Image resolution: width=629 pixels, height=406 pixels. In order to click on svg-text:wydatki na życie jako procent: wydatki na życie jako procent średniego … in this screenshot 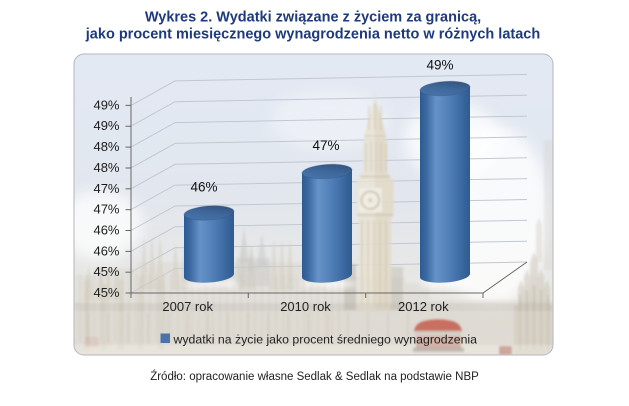, I will do `click(325, 340)`.